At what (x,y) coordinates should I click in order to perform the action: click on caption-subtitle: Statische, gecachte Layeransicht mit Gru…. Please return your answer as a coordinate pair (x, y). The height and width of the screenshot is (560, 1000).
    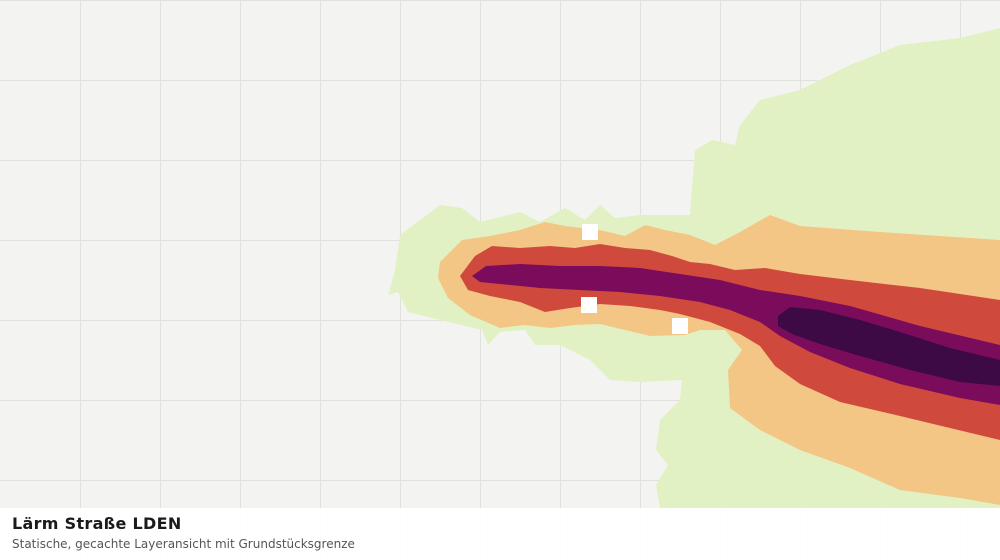
    Looking at the image, I should click on (183, 544).